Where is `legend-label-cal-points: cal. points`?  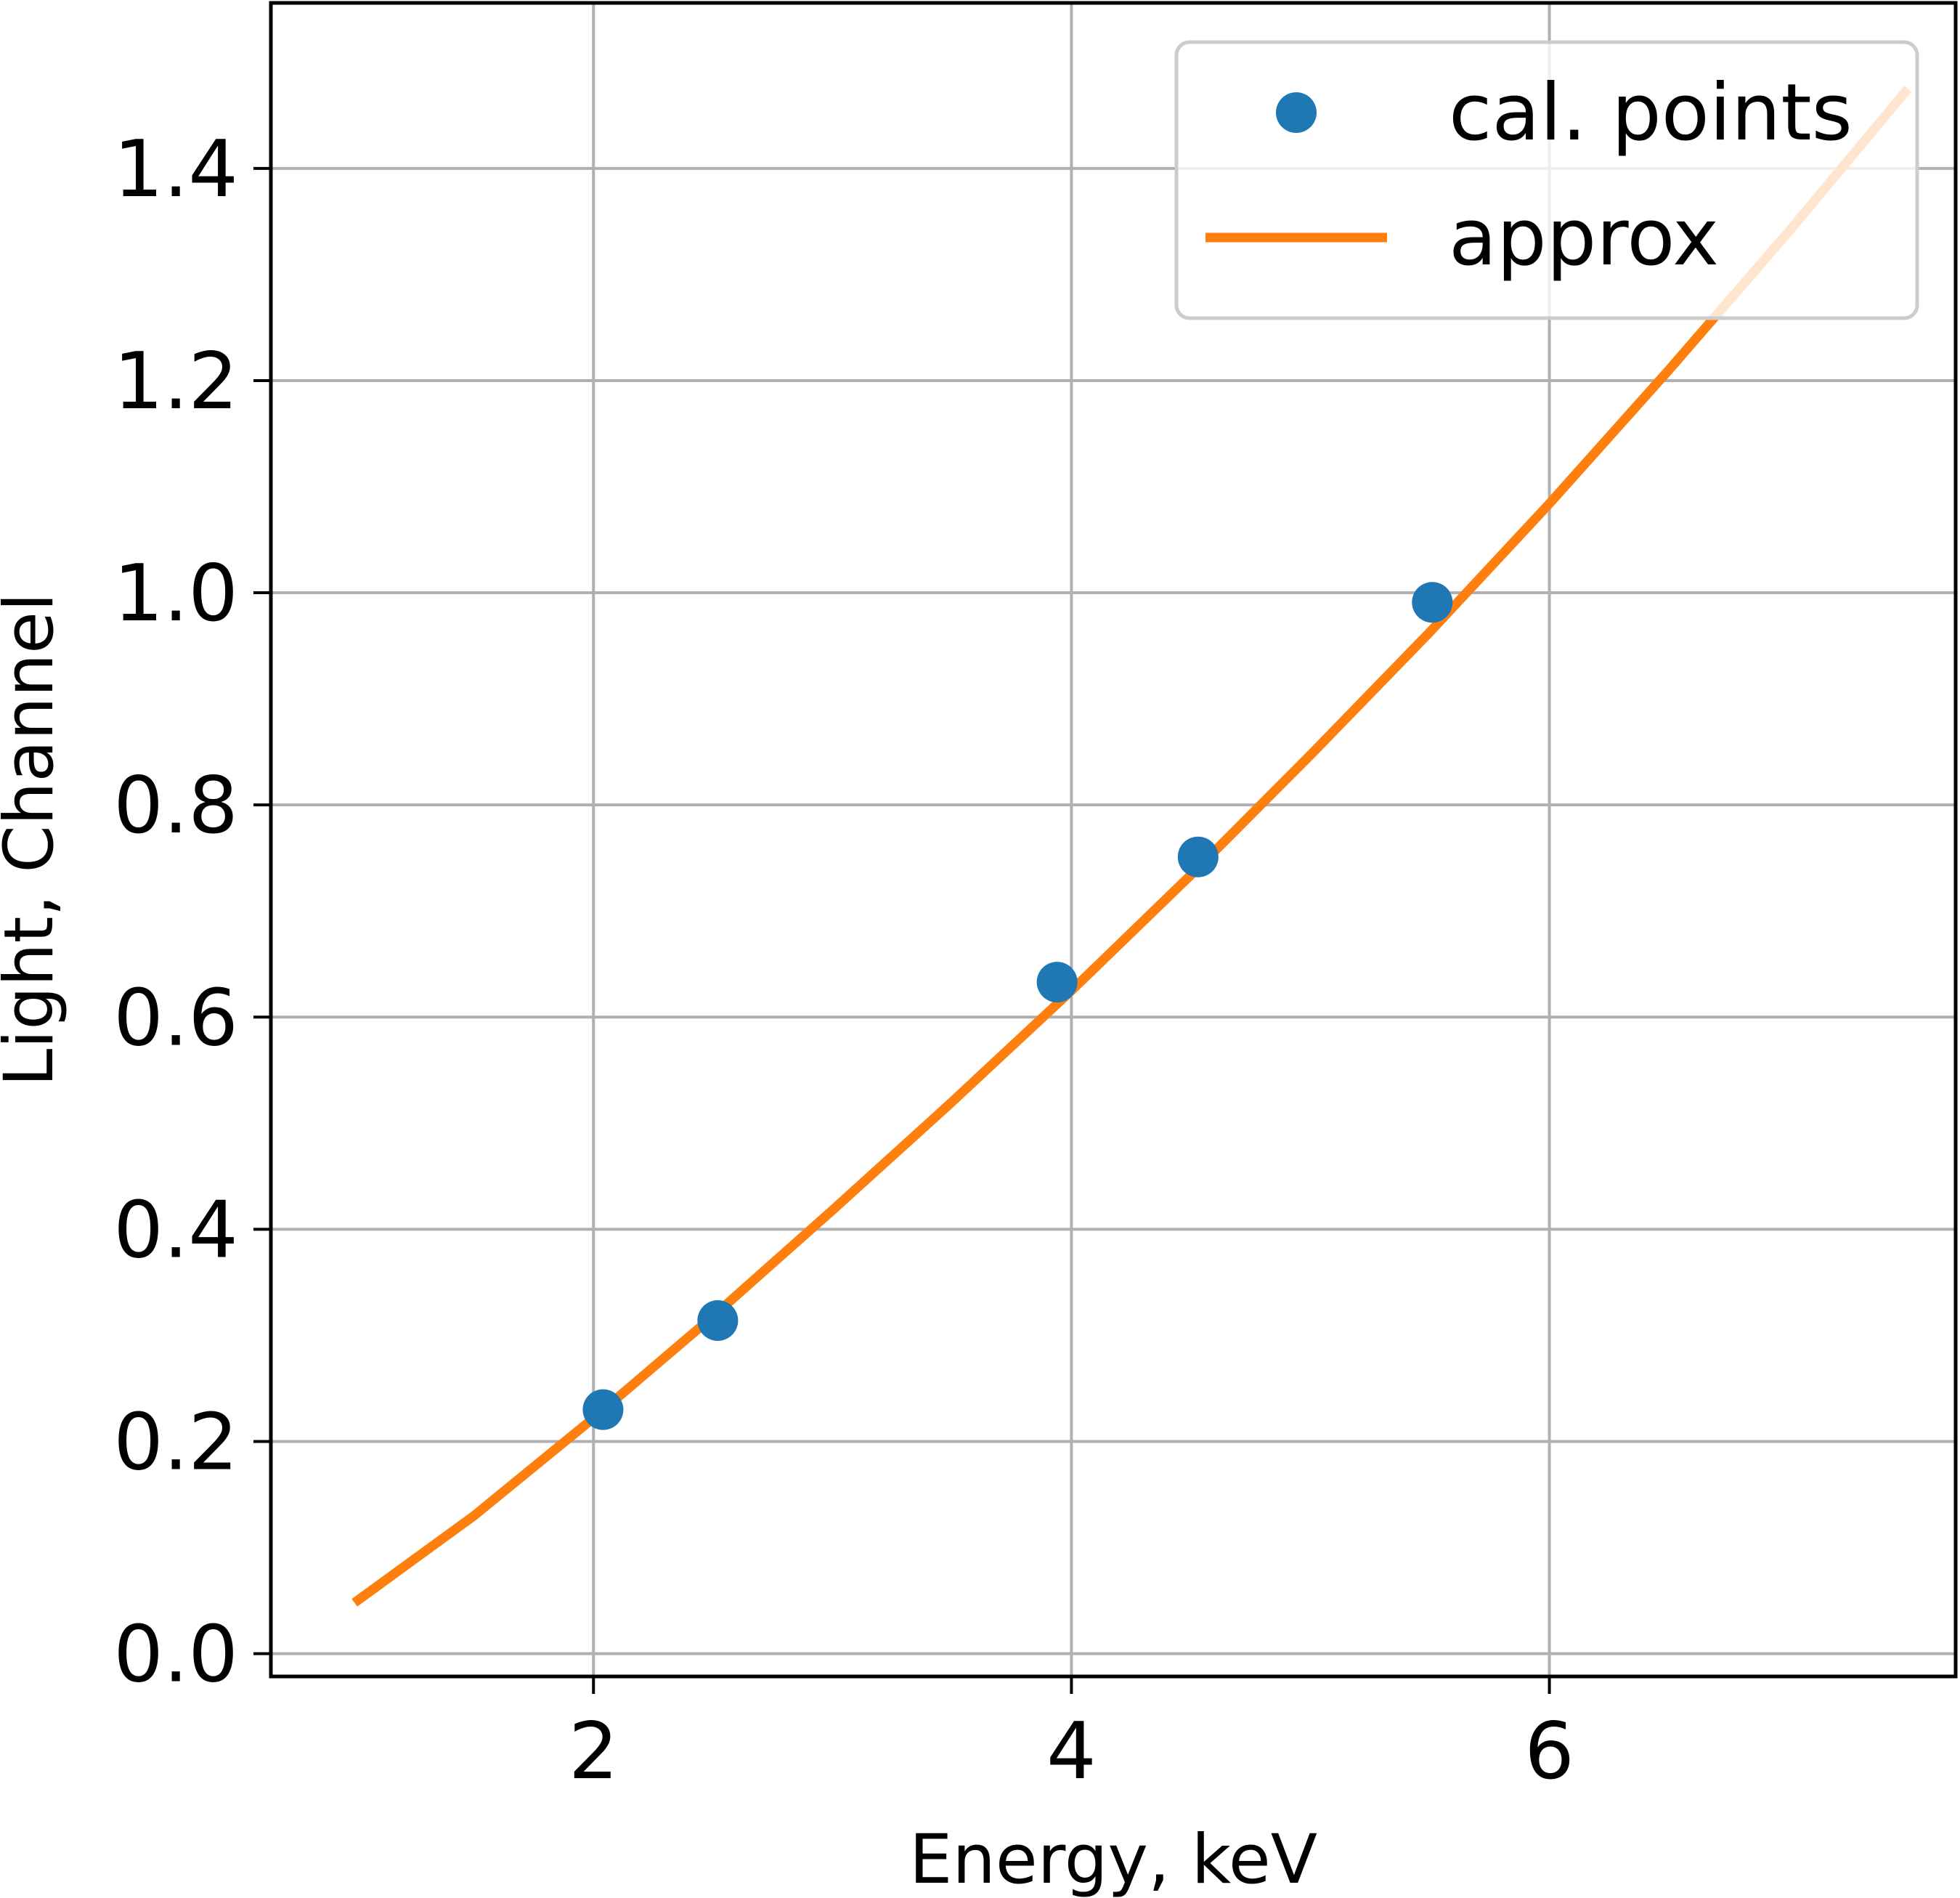
legend-label-cal-points: cal. points is located at coordinates (1651, 113).